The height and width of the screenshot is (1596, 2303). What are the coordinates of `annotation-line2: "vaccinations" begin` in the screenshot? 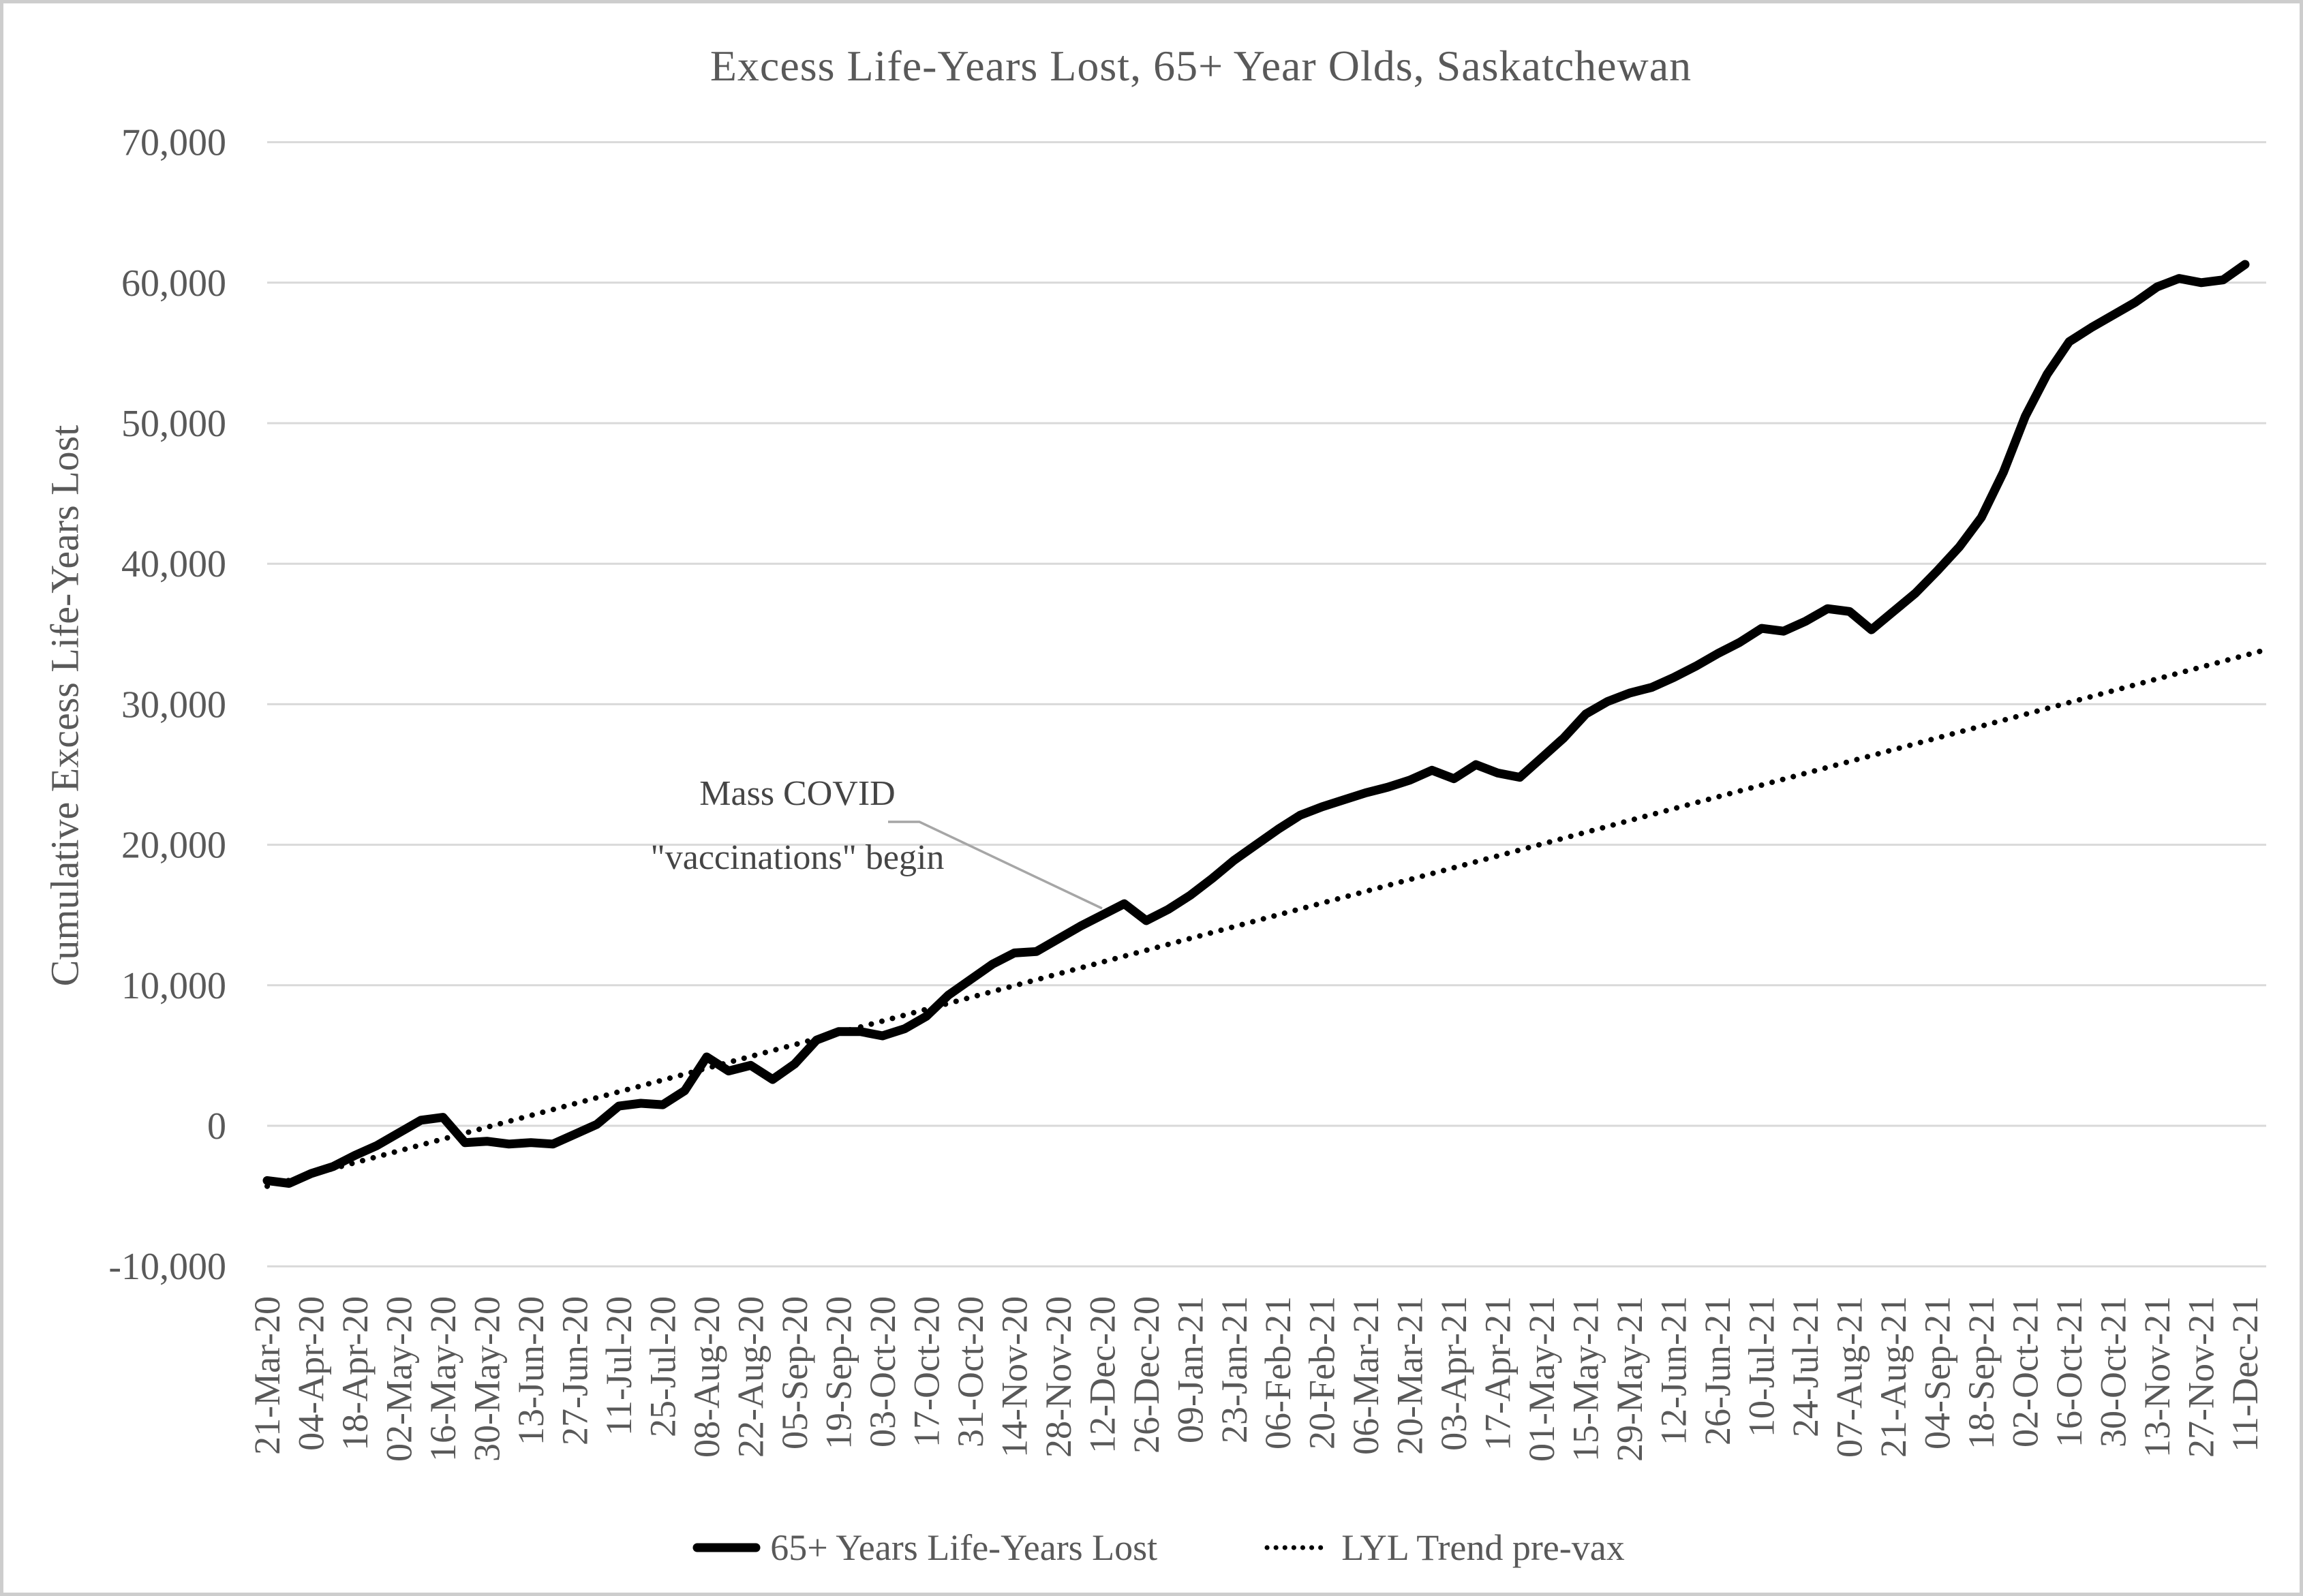 It's located at (797, 857).